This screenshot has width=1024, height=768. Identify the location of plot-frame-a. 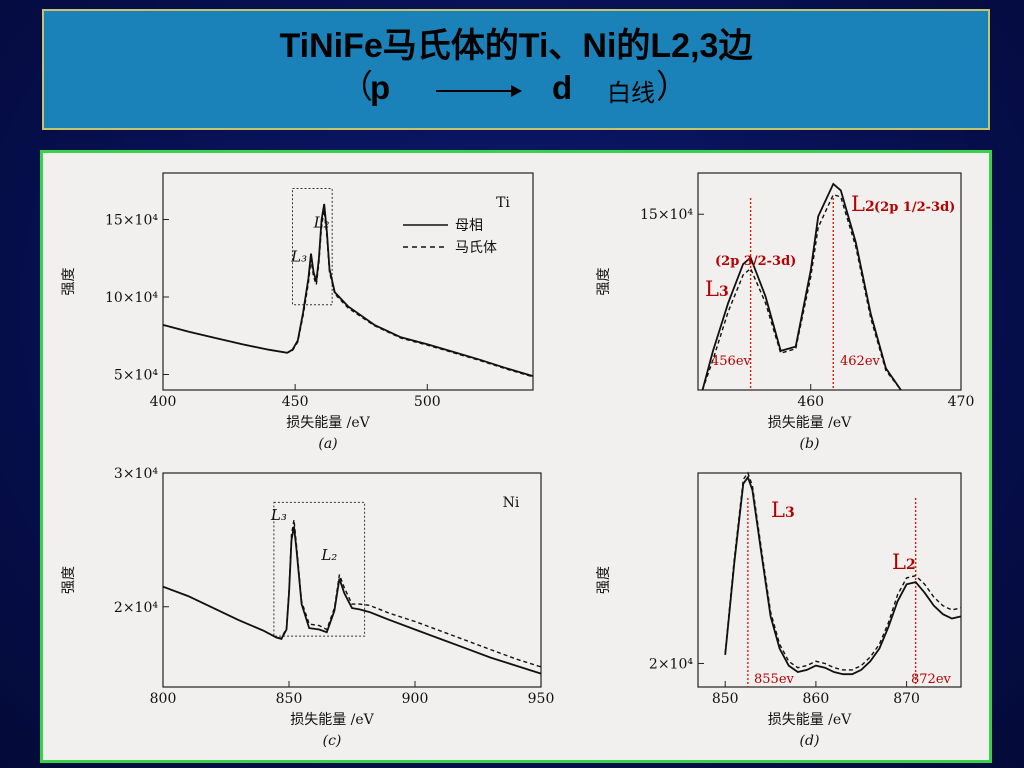
(348, 281).